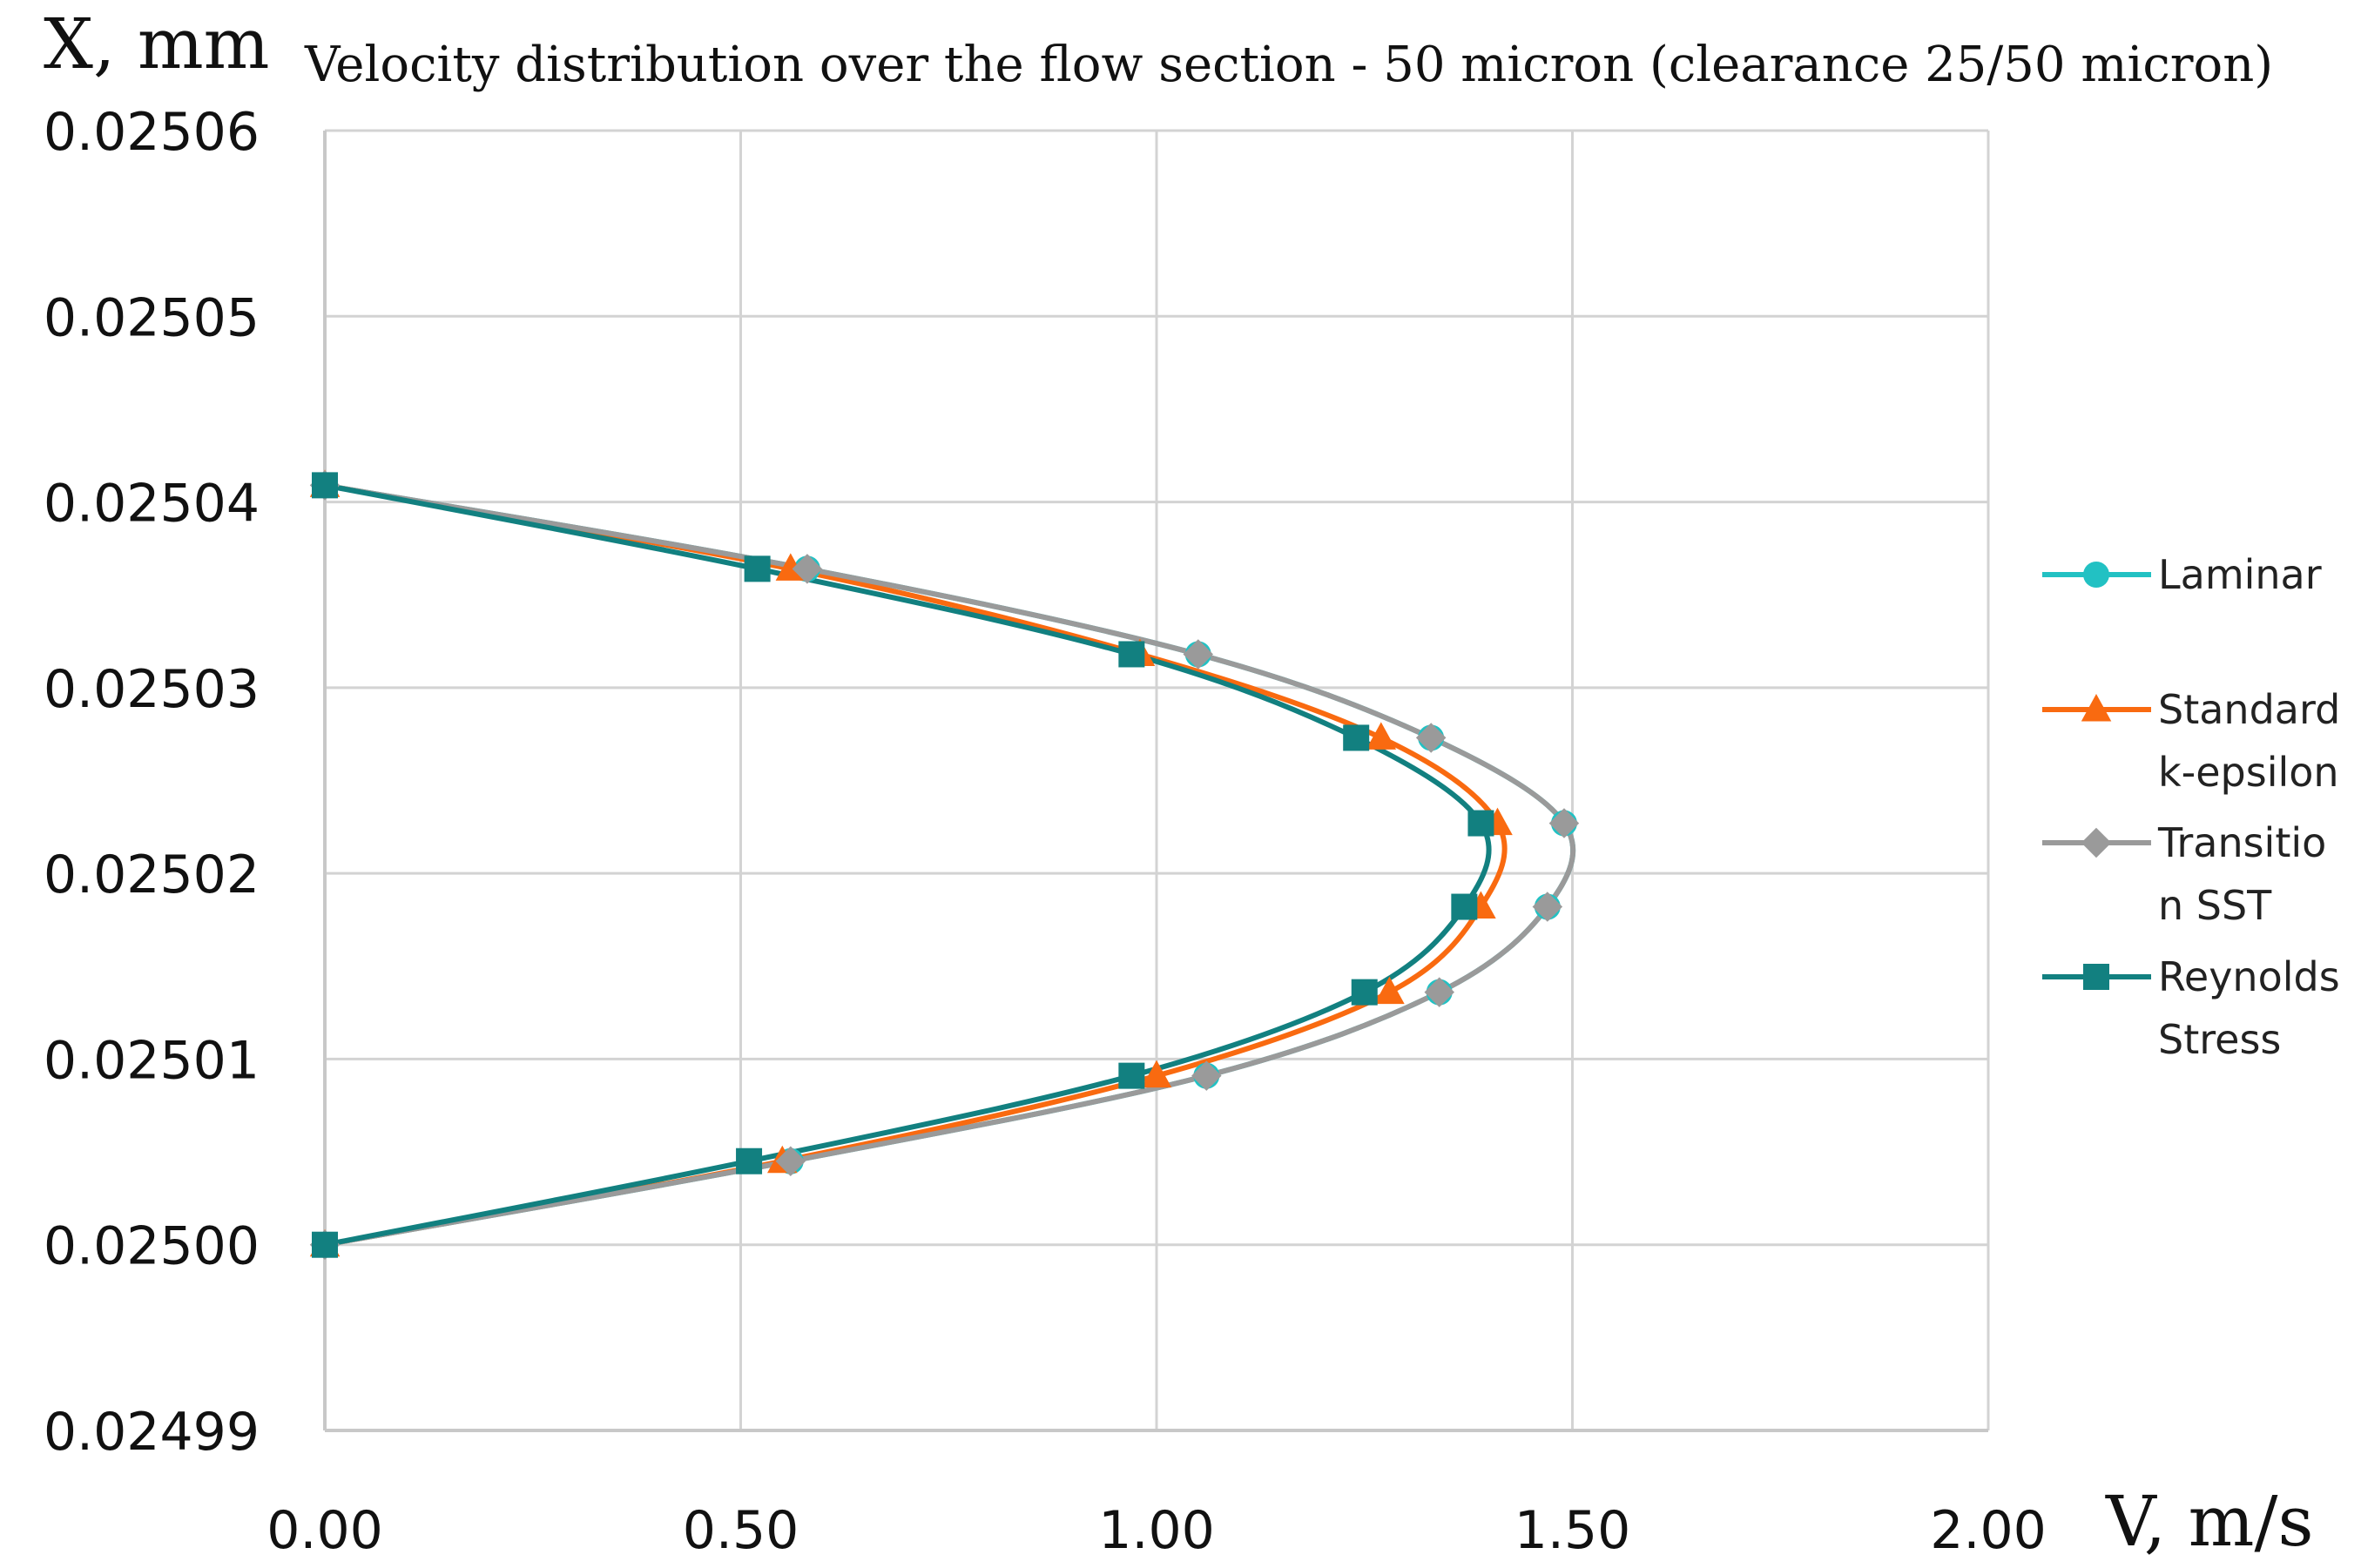  What do you see at coordinates (2219, 1039) in the screenshot?
I see `legend-label: Stress` at bounding box center [2219, 1039].